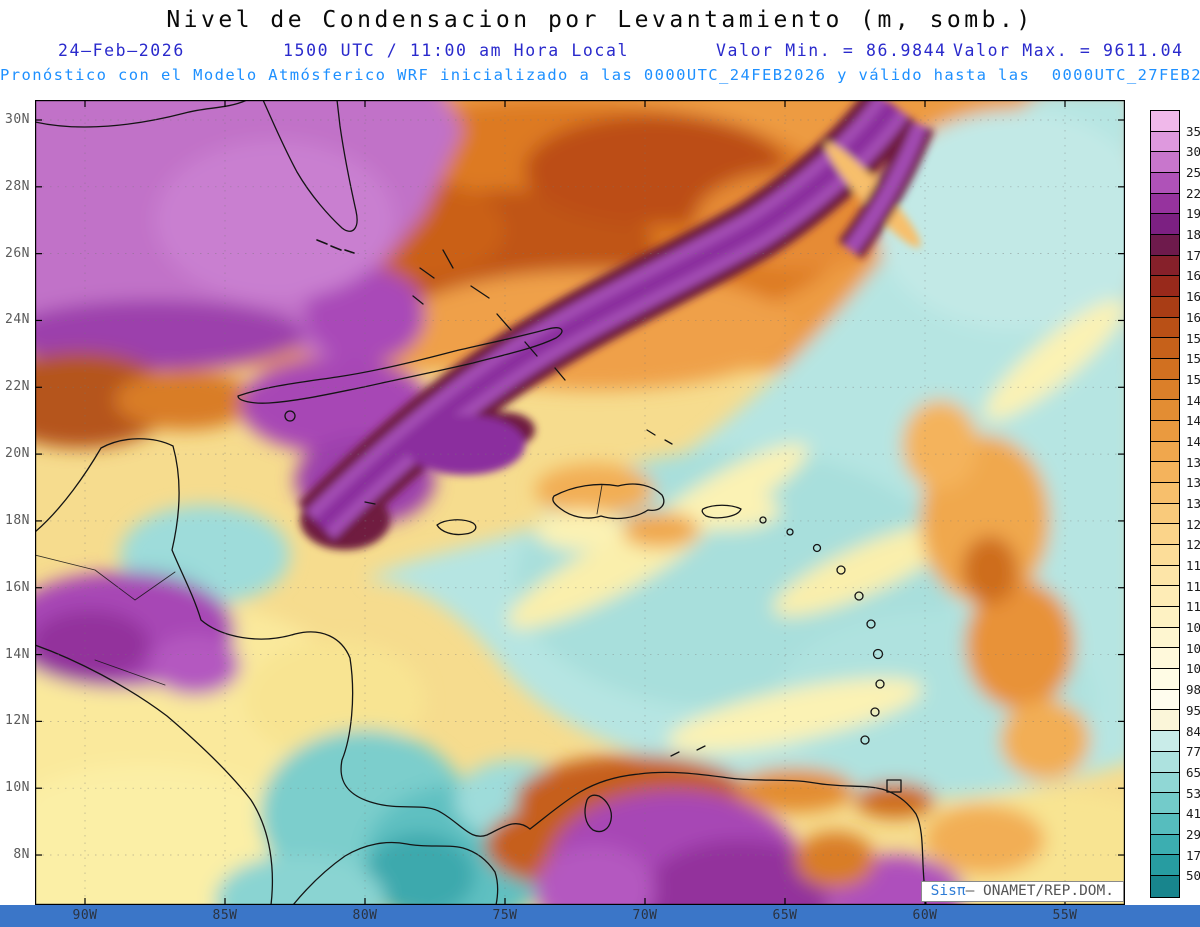 This screenshot has height=927, width=1200. What do you see at coordinates (1193, 648) in the screenshot?
I see `colorbar-tick-label: 1055` at bounding box center [1193, 648].